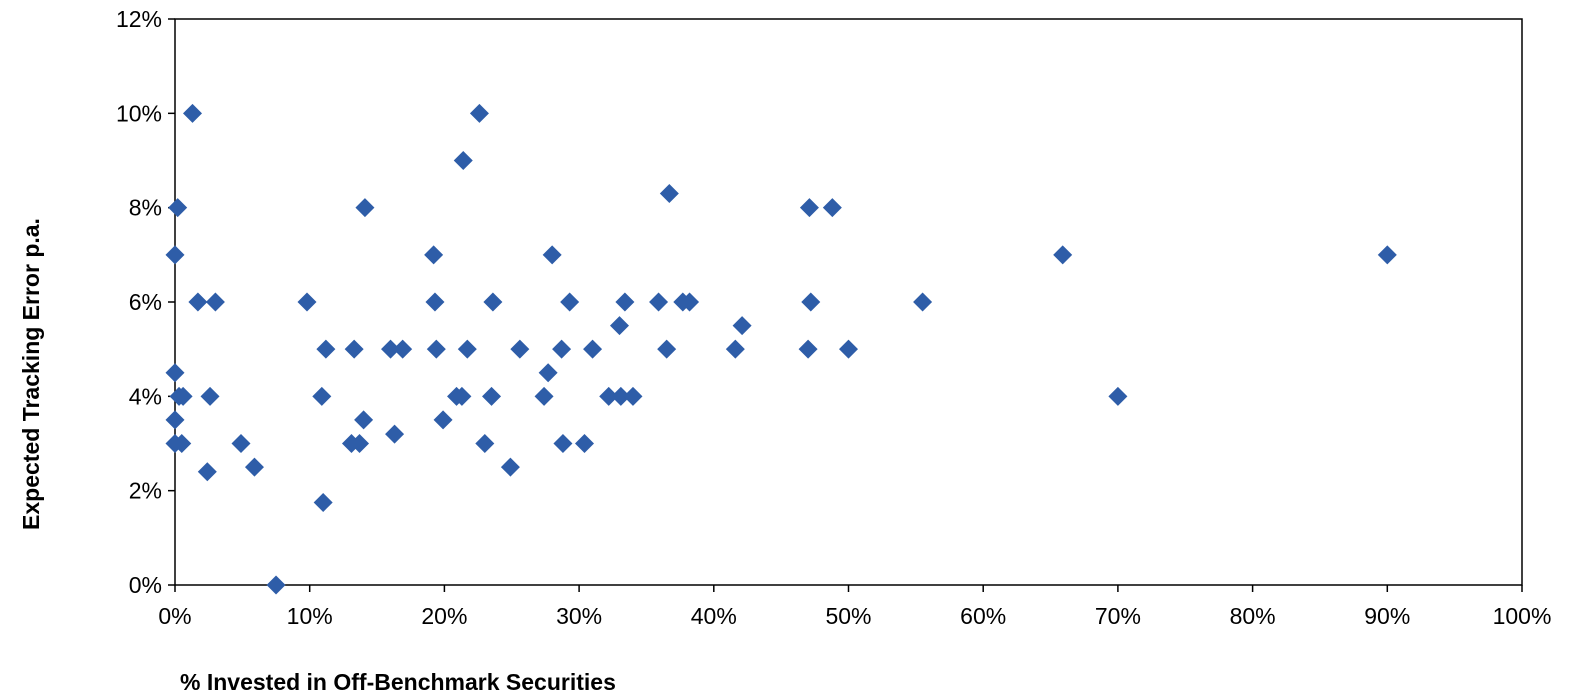 This screenshot has height=692, width=1571. What do you see at coordinates (1522, 616) in the screenshot?
I see `x-tick-label: 100%` at bounding box center [1522, 616].